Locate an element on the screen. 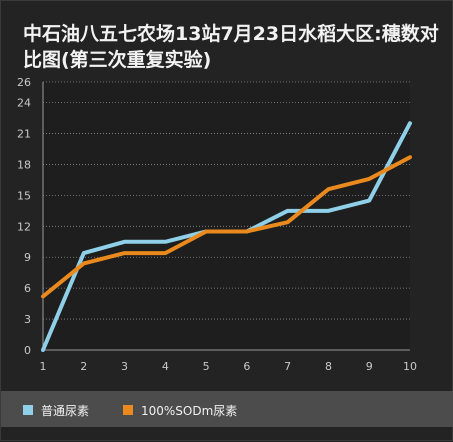 The width and height of the screenshot is (453, 442). y-tick-label: 24 is located at coordinates (24, 103).